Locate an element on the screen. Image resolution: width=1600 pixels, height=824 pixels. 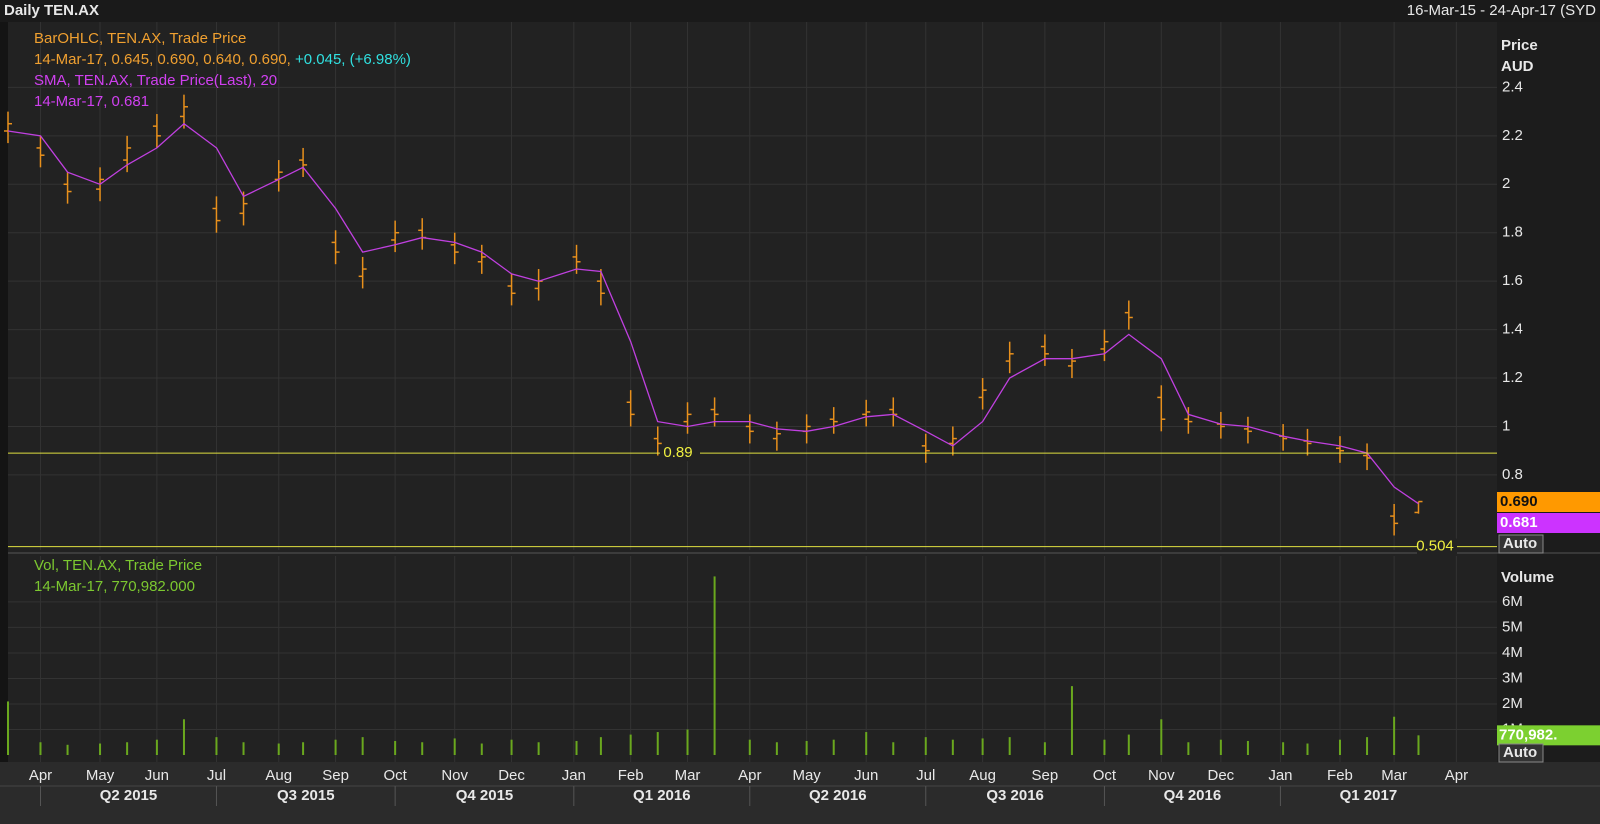
x-tick-label: Dec is located at coordinates (1221, 775).